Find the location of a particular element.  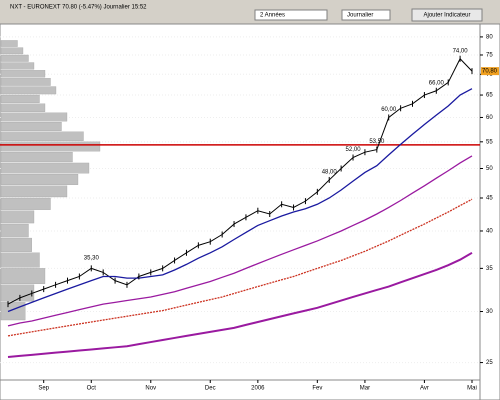

y-tick-label: 60 is located at coordinates (489, 118).